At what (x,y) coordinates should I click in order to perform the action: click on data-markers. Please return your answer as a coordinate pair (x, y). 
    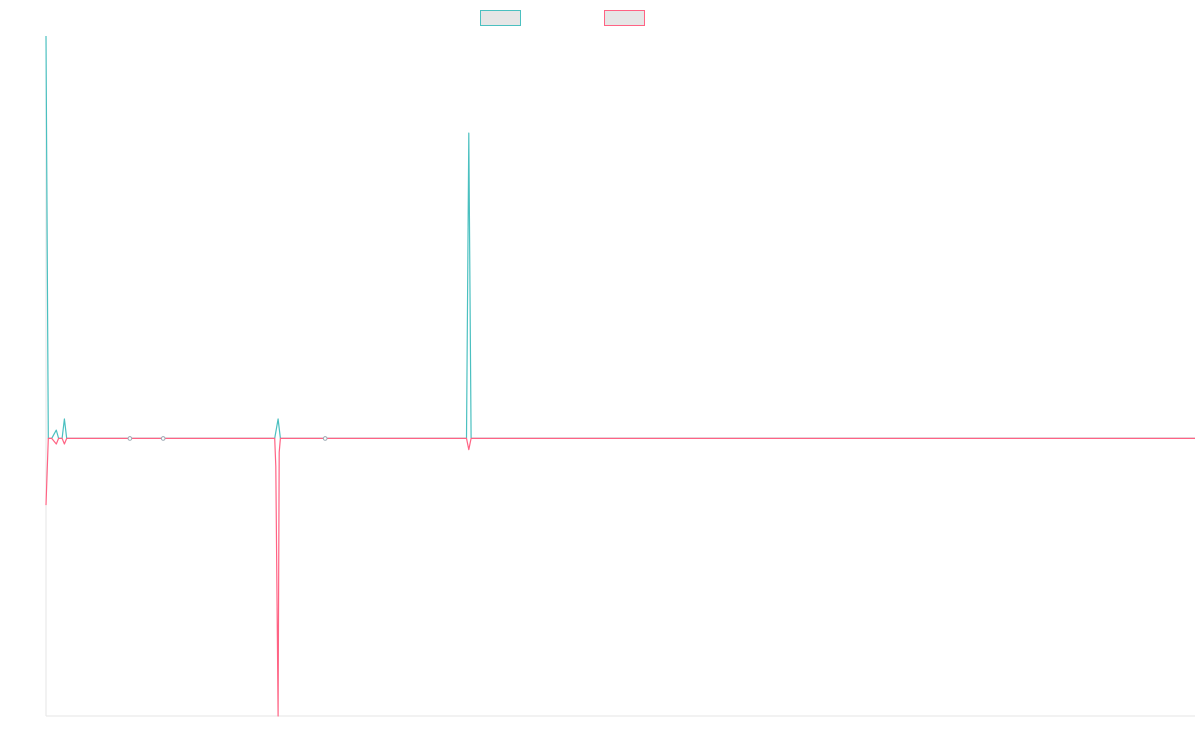
    Looking at the image, I should click on (227, 438).